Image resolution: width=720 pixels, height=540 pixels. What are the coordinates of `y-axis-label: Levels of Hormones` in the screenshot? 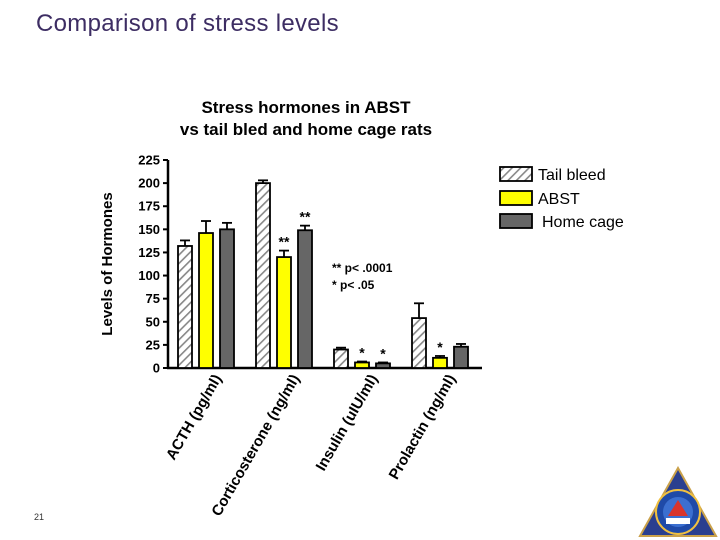 It's located at (107, 263).